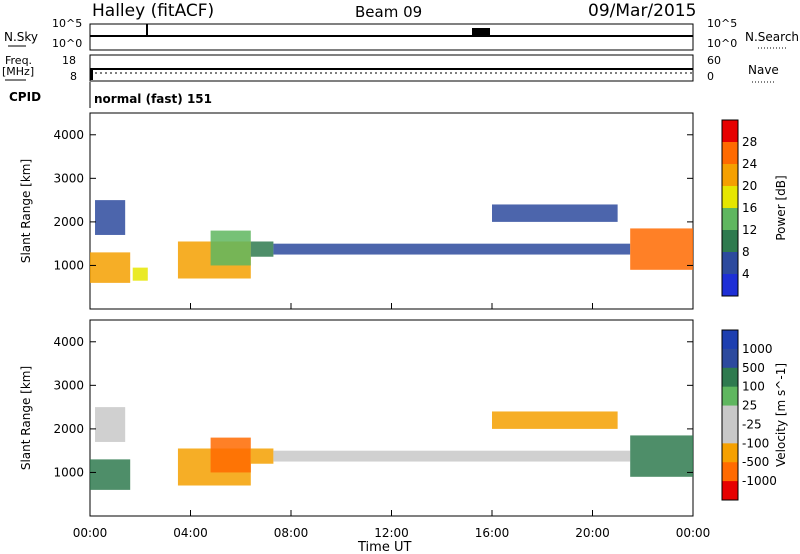  I want to click on velocity-ytick-label: 1000, so click(68, 472).